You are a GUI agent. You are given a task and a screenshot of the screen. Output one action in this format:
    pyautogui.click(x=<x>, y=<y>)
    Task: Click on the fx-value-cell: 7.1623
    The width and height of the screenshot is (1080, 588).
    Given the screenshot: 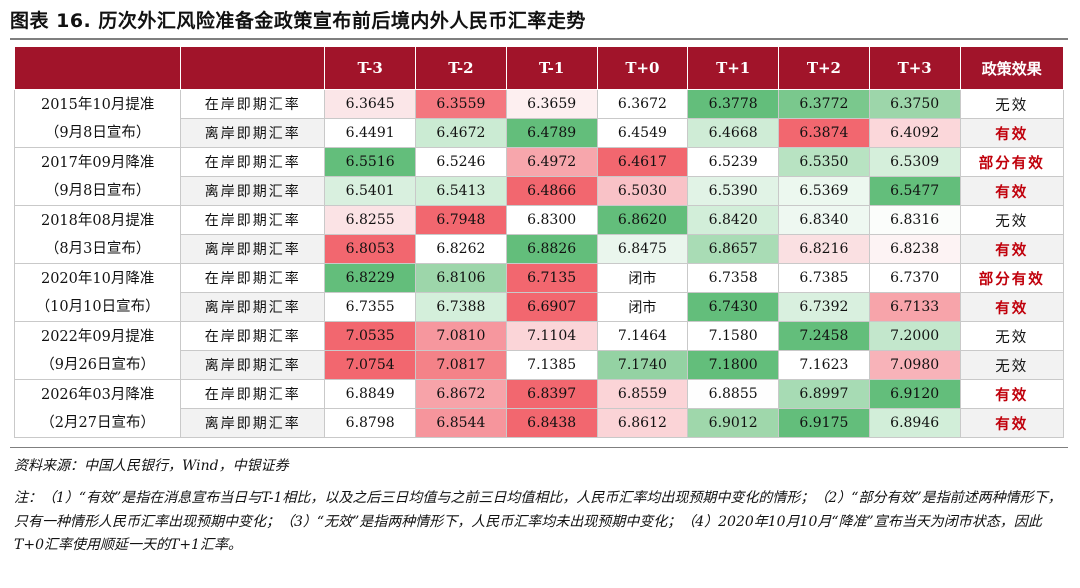 What is the action you would take?
    pyautogui.click(x=824, y=365)
    